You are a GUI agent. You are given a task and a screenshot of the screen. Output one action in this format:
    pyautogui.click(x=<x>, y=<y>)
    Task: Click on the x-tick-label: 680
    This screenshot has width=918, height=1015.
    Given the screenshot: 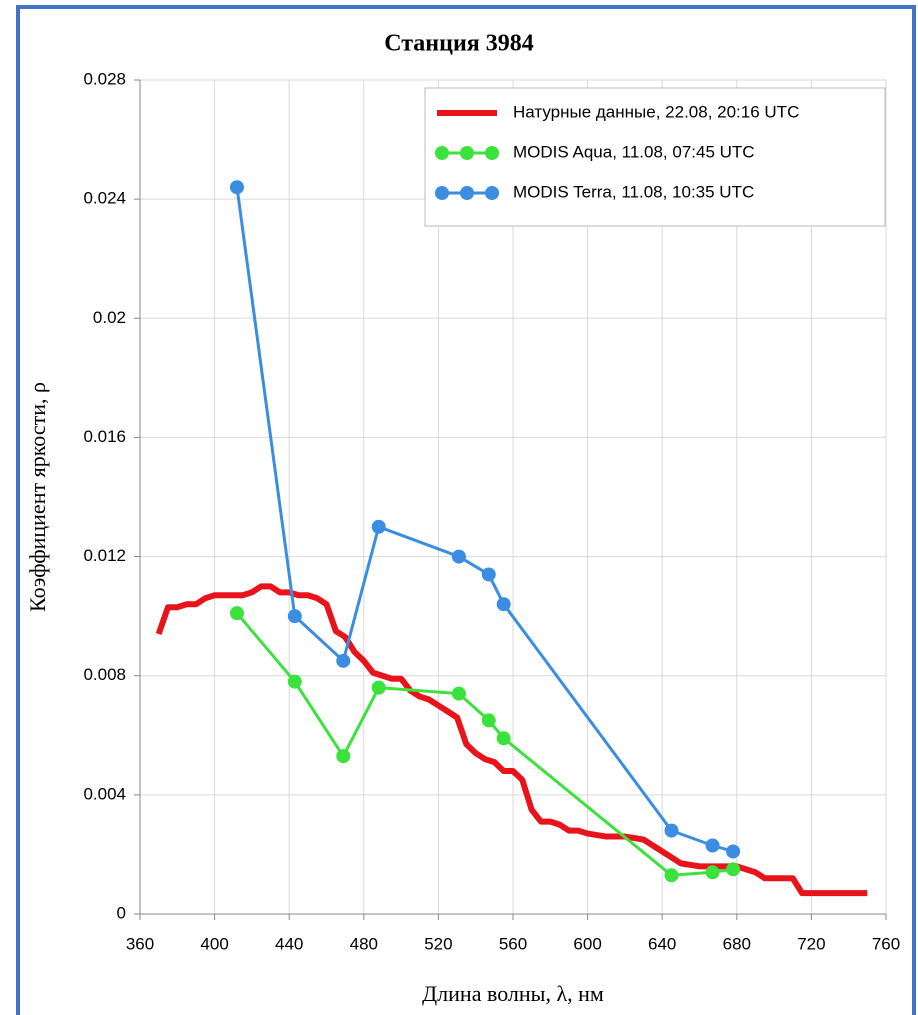 What is the action you would take?
    pyautogui.click(x=737, y=943)
    